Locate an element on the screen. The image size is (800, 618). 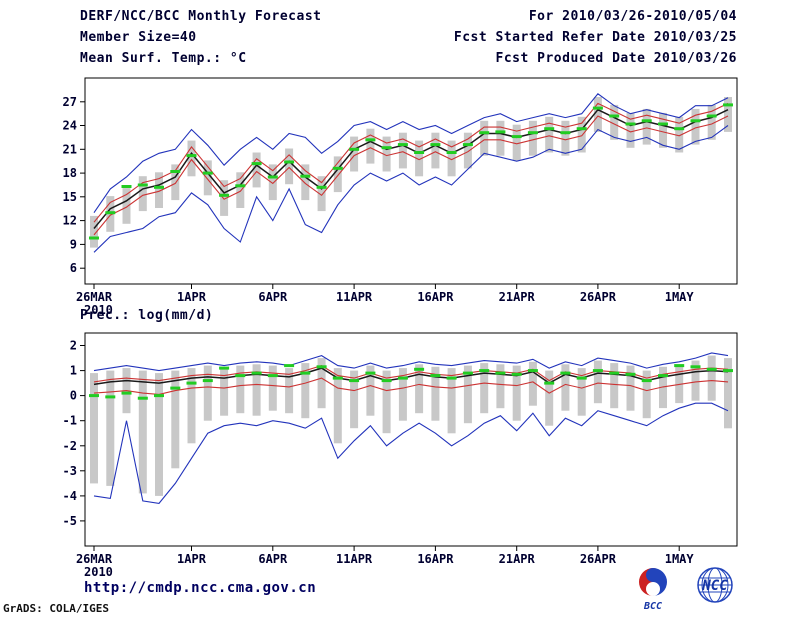
y-tick-label: -3 is located at coordinates (70, 471).